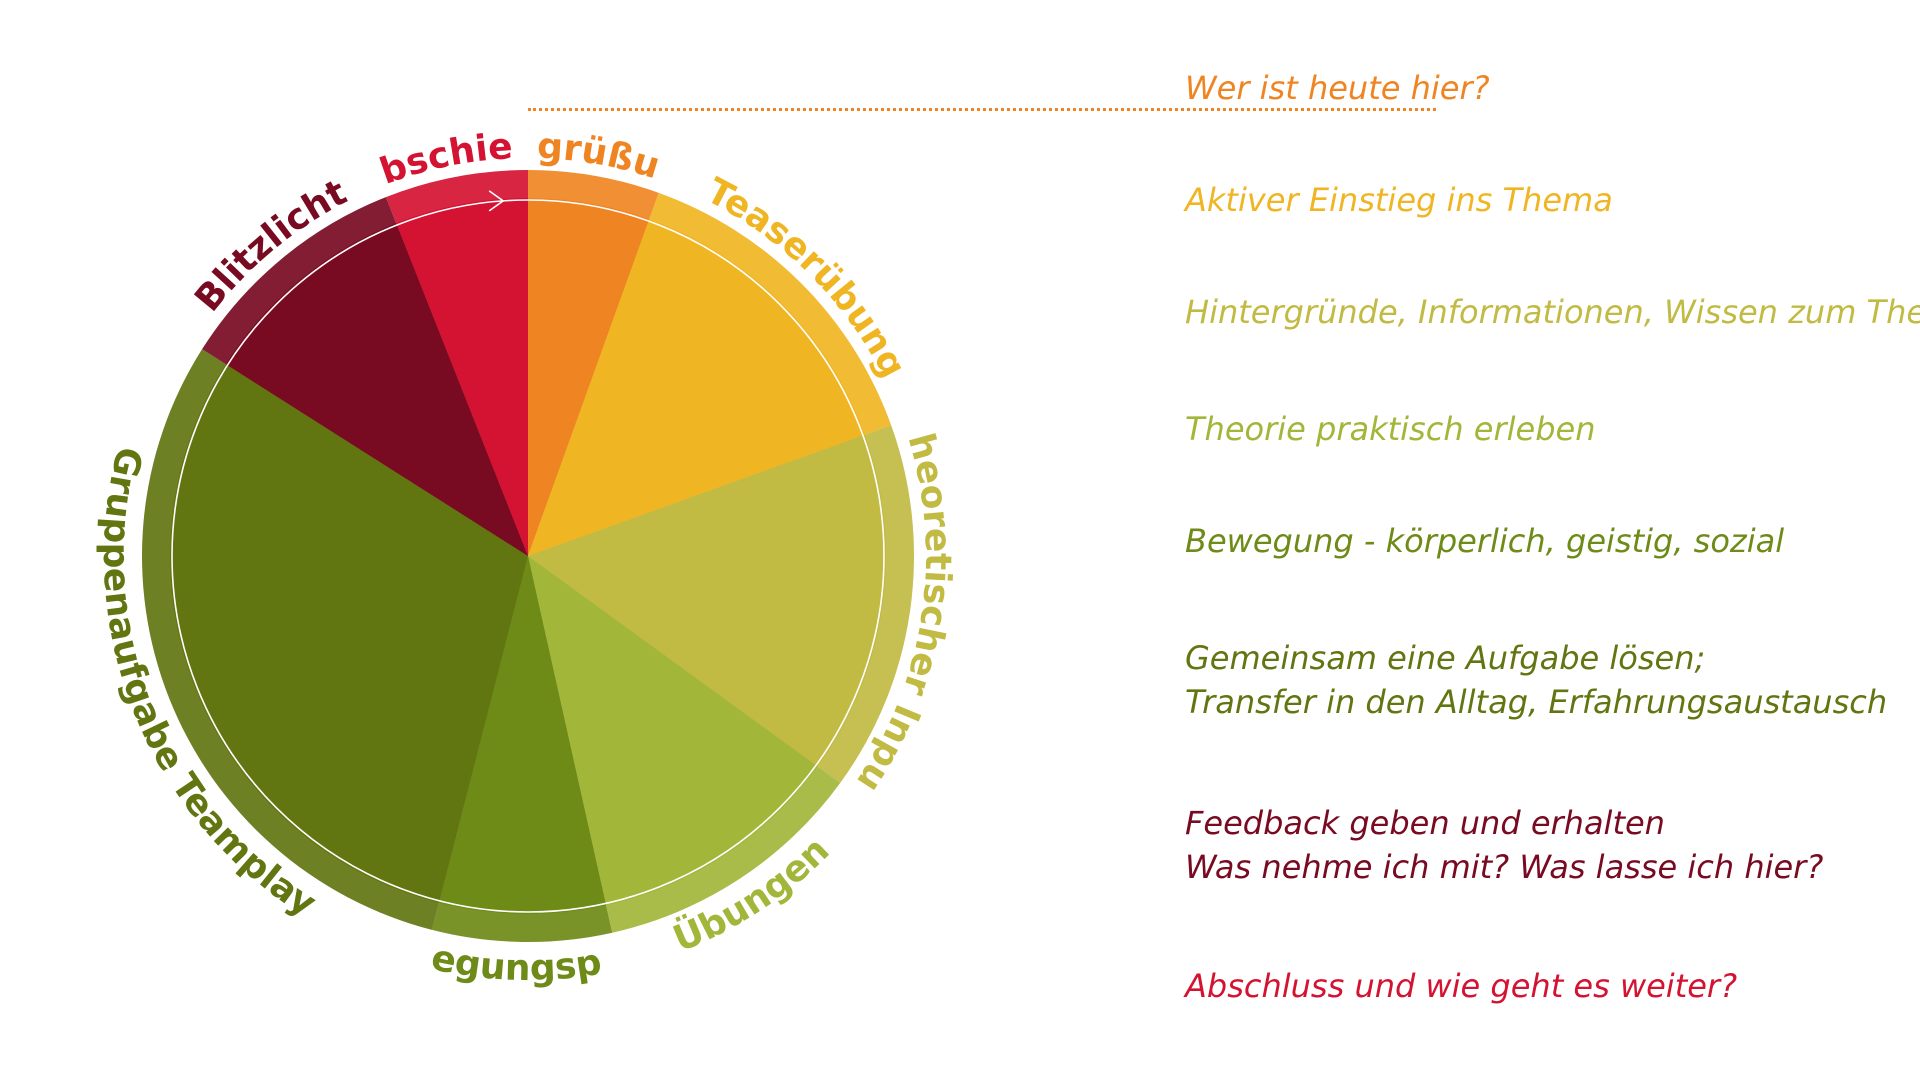 Image resolution: width=1920 pixels, height=1066 pixels. I want to click on description-line: Aktiver Einstieg ins Thema, so click(1399, 200).